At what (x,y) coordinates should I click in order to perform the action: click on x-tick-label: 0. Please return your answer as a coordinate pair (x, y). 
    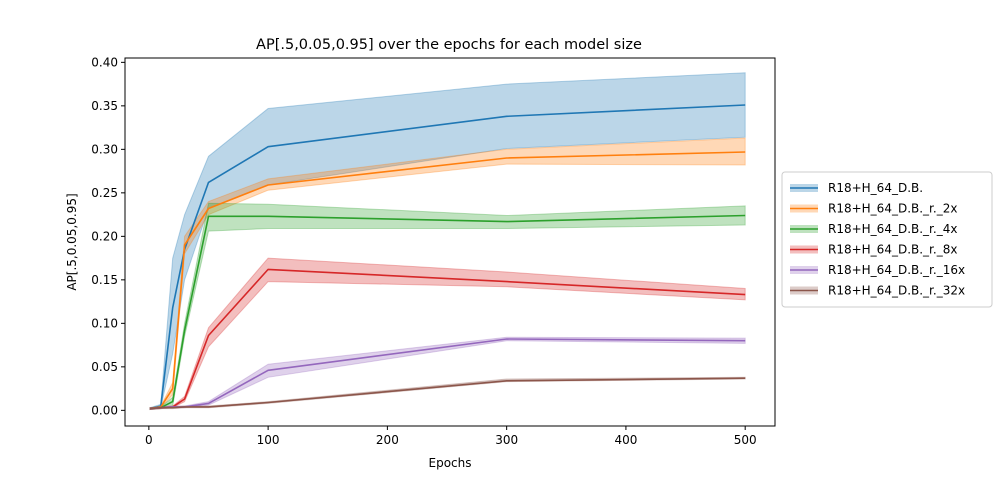
    Looking at the image, I should click on (149, 440).